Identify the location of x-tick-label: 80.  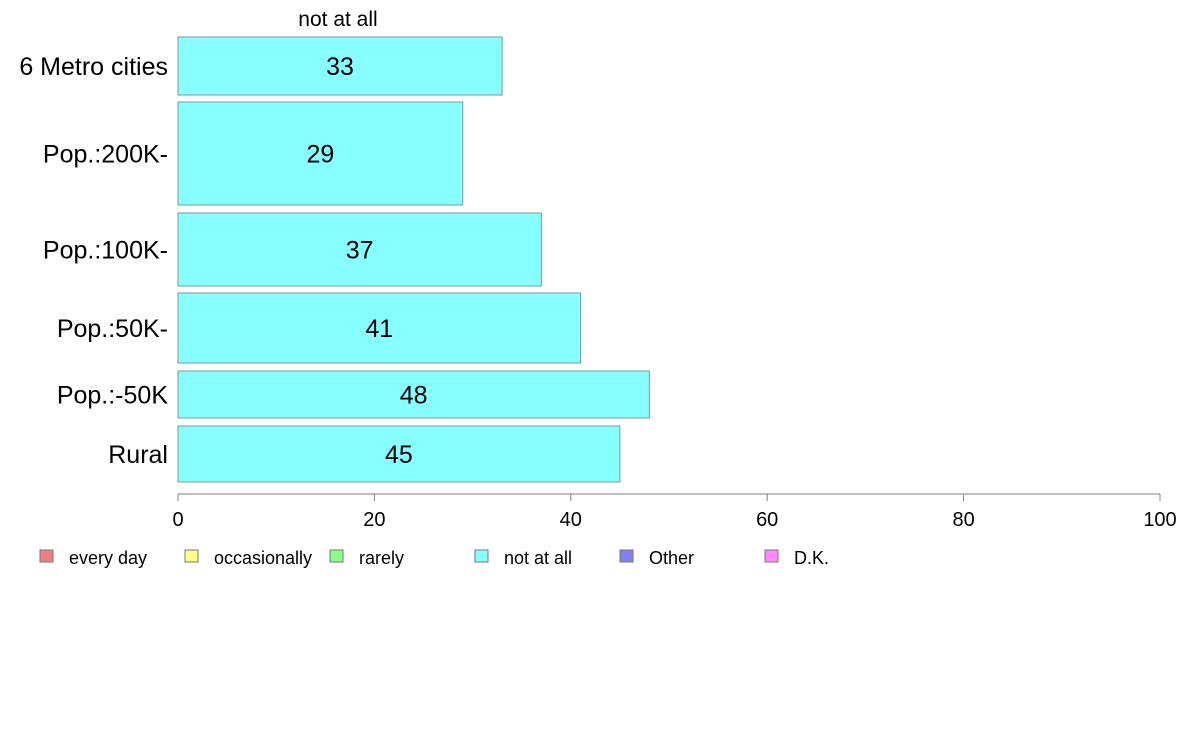
(963, 520).